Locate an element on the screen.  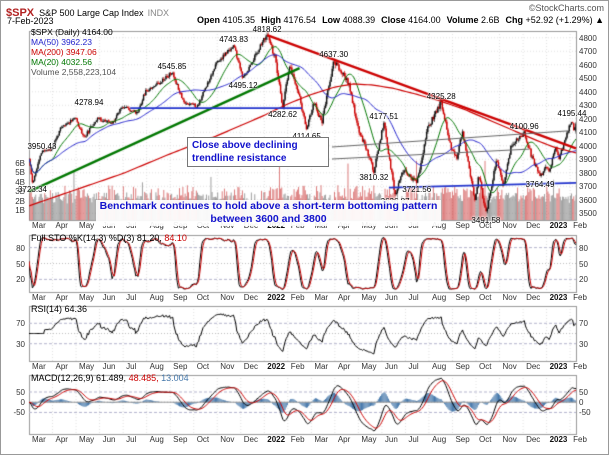
quote-item: Low 4088.39 is located at coordinates (348, 20).